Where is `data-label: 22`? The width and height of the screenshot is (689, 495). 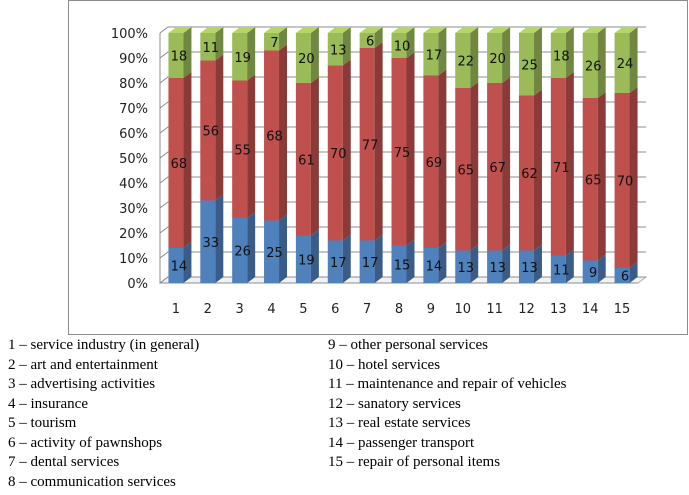 data-label: 22 is located at coordinates (465, 62).